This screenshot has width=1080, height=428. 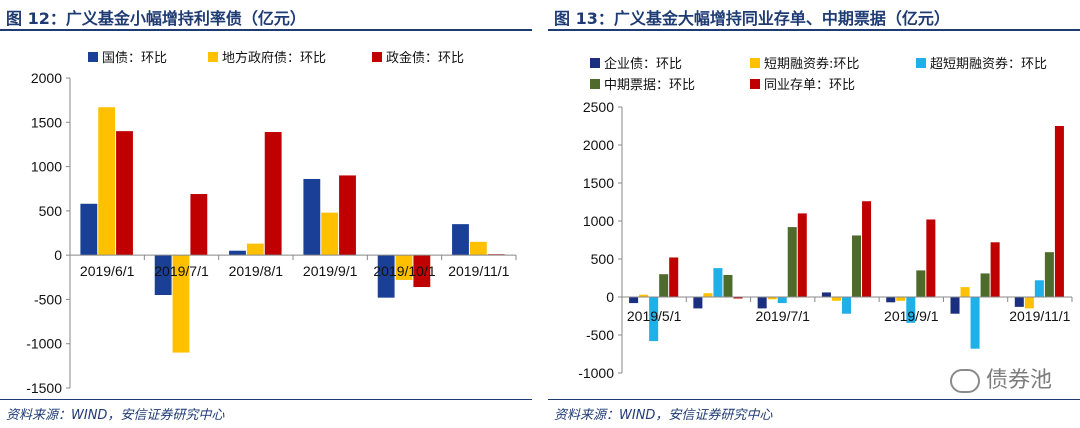 I want to click on left-chart-title: 图 12：广义基金小幅增持利率债（亿元）, so click(x=156, y=18).